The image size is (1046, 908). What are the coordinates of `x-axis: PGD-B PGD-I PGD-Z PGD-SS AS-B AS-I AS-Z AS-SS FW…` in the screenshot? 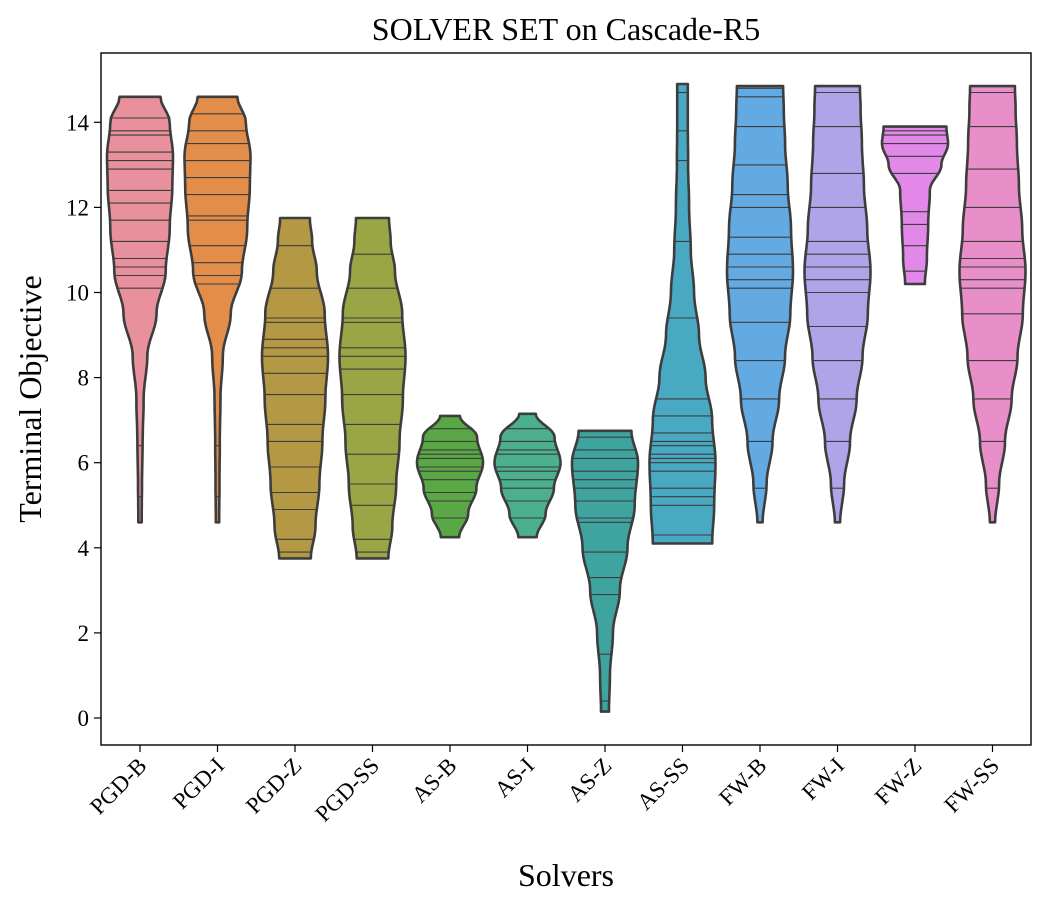 It's located at (544, 786).